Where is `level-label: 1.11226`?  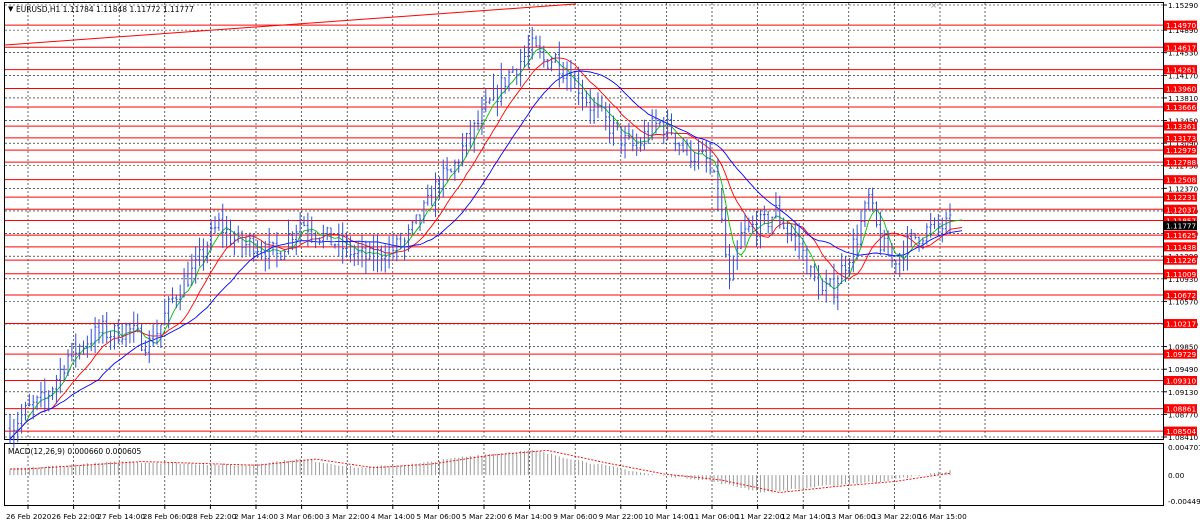 level-label: 1.11226 is located at coordinates (1181, 260).